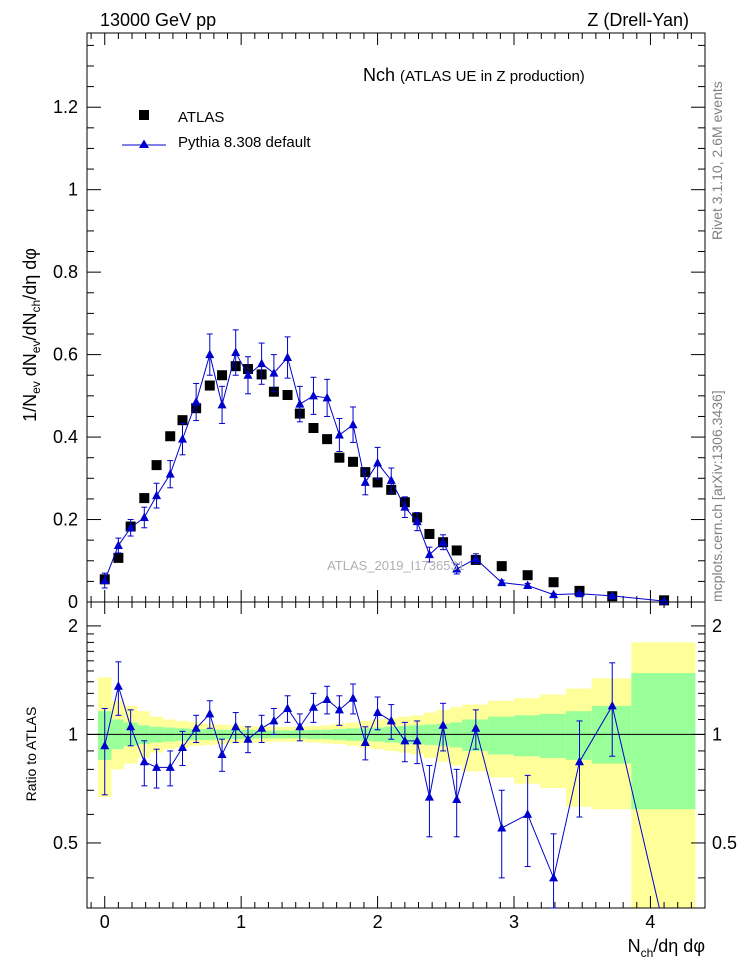 Image resolution: width=746 pixels, height=972 pixels. Describe the element at coordinates (378, 922) in the screenshot. I see `x-tick-label: 2` at that location.